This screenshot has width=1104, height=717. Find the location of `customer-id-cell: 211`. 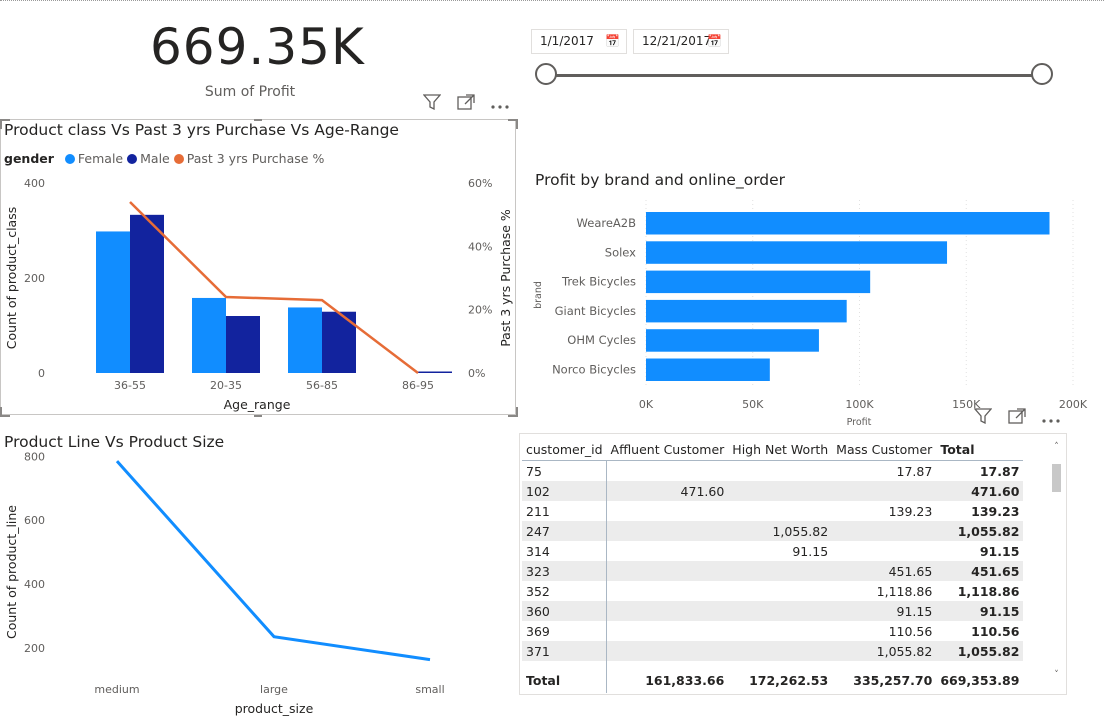

customer-id-cell: 211 is located at coordinates (565, 511).